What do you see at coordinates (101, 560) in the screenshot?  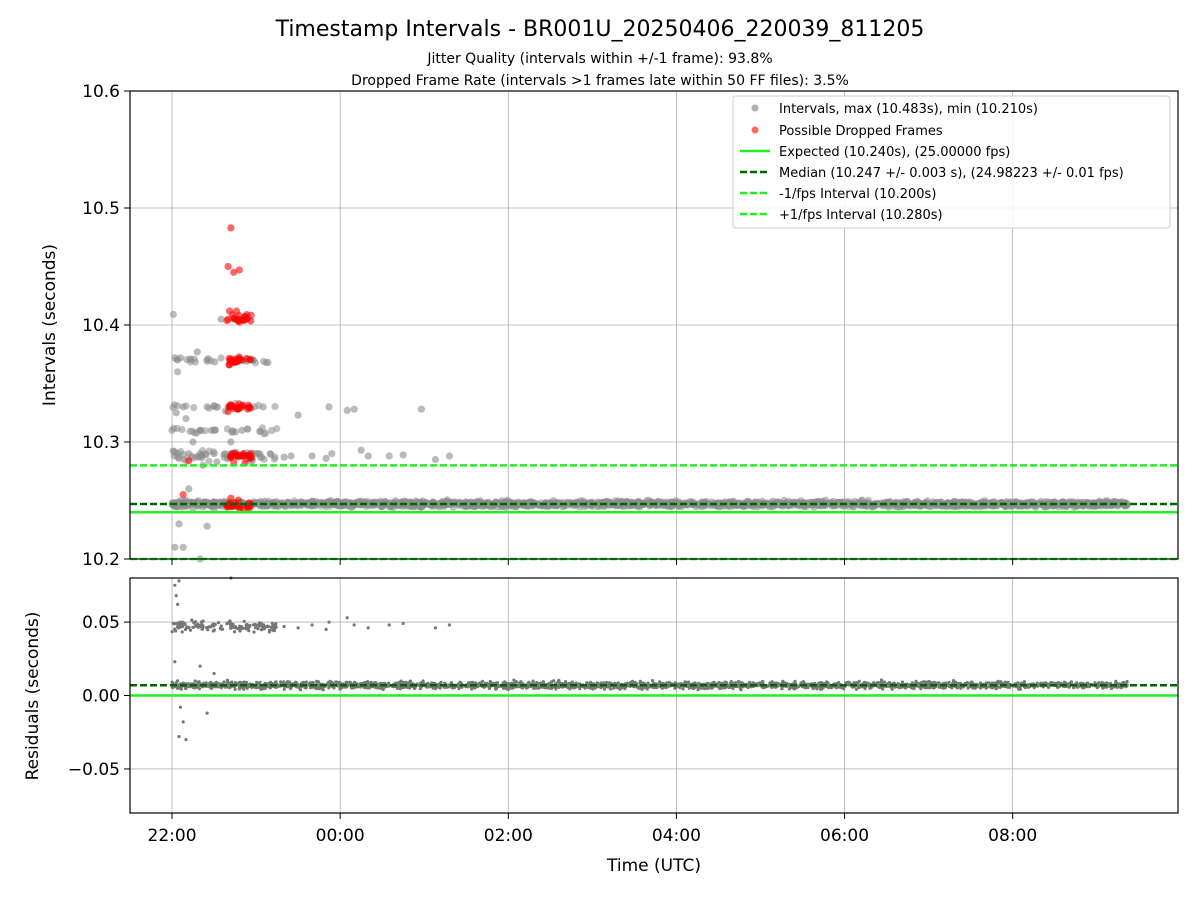 I see `y-tick-label-top: 10.2` at bounding box center [101, 560].